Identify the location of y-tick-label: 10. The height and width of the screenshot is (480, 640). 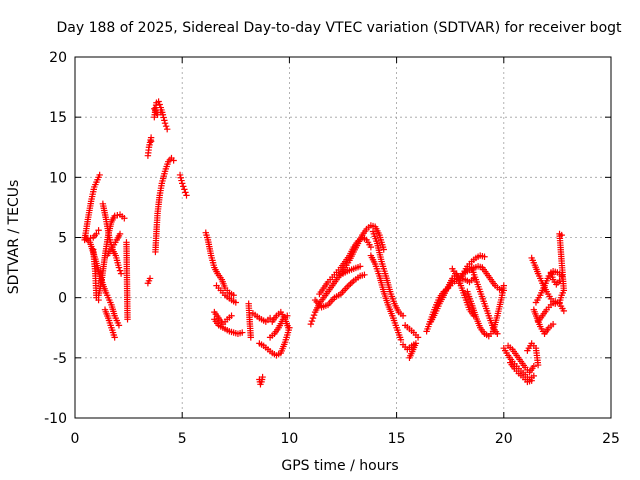
(58, 178).